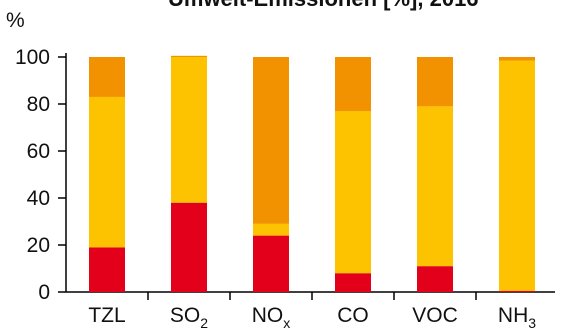  Describe the element at coordinates (32, 57) in the screenshot. I see `y-tick-label: 100` at that location.